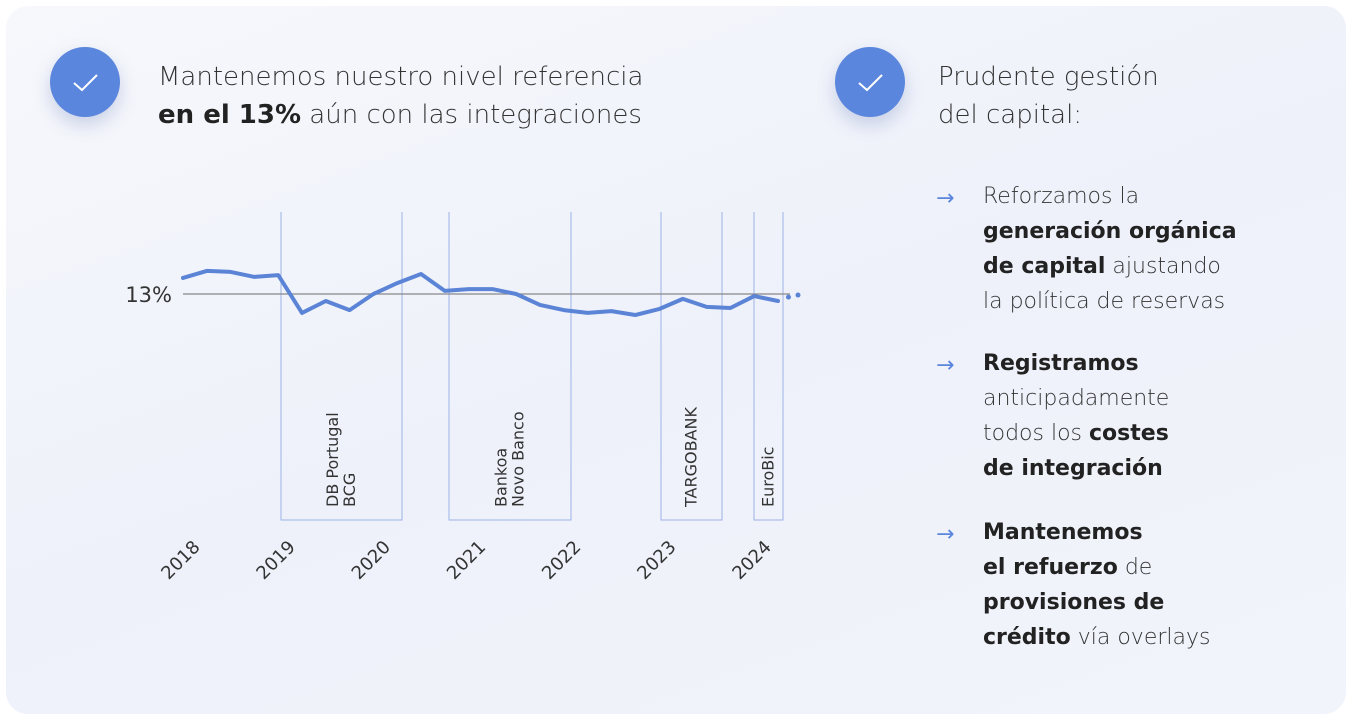  I want to click on text-line: Registramos, so click(1061, 363).